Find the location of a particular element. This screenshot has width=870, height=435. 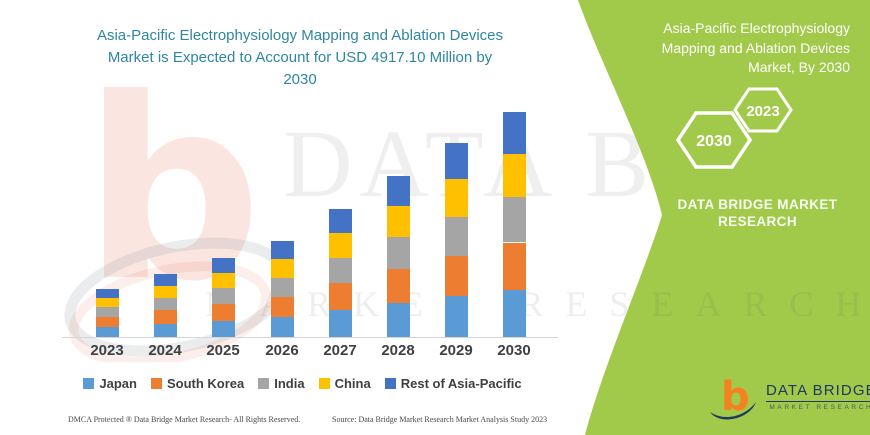

bar-segment-japan-2027 is located at coordinates (340, 323).